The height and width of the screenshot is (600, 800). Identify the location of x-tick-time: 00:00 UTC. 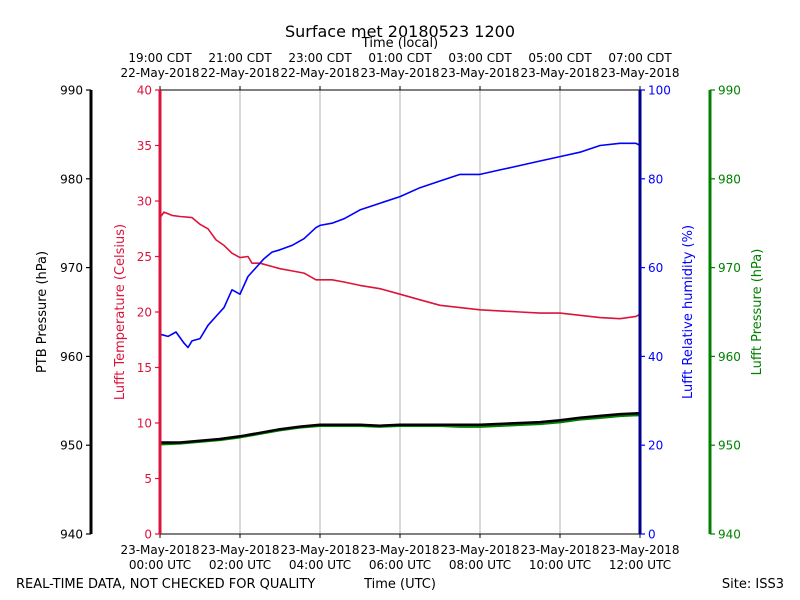
(160, 565).